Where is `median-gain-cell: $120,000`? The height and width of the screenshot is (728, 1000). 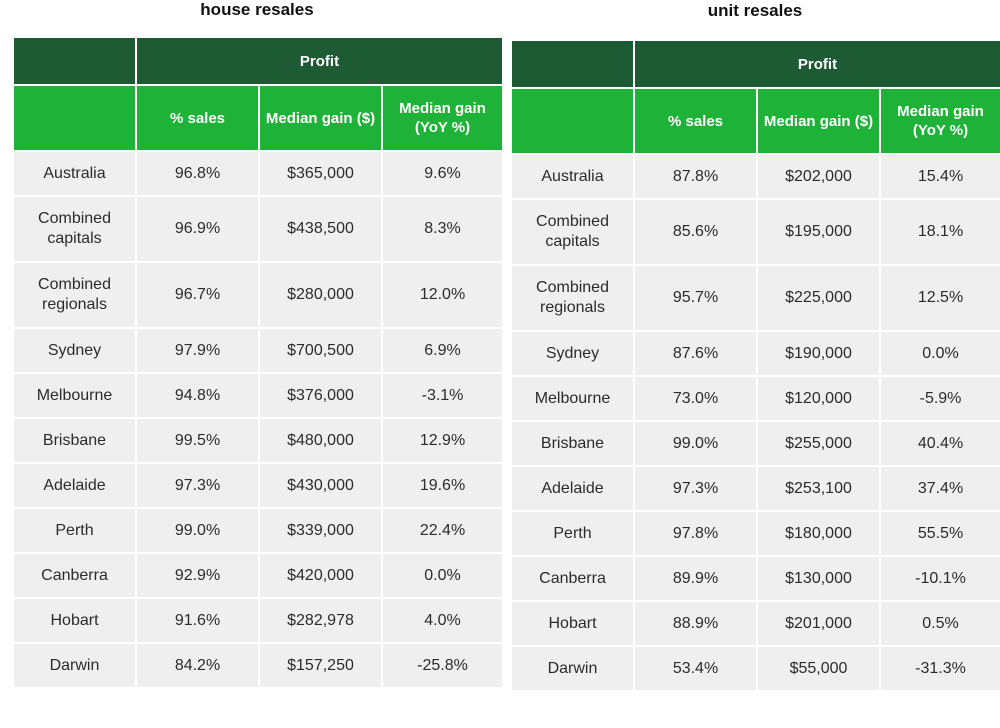 median-gain-cell: $120,000 is located at coordinates (818, 398).